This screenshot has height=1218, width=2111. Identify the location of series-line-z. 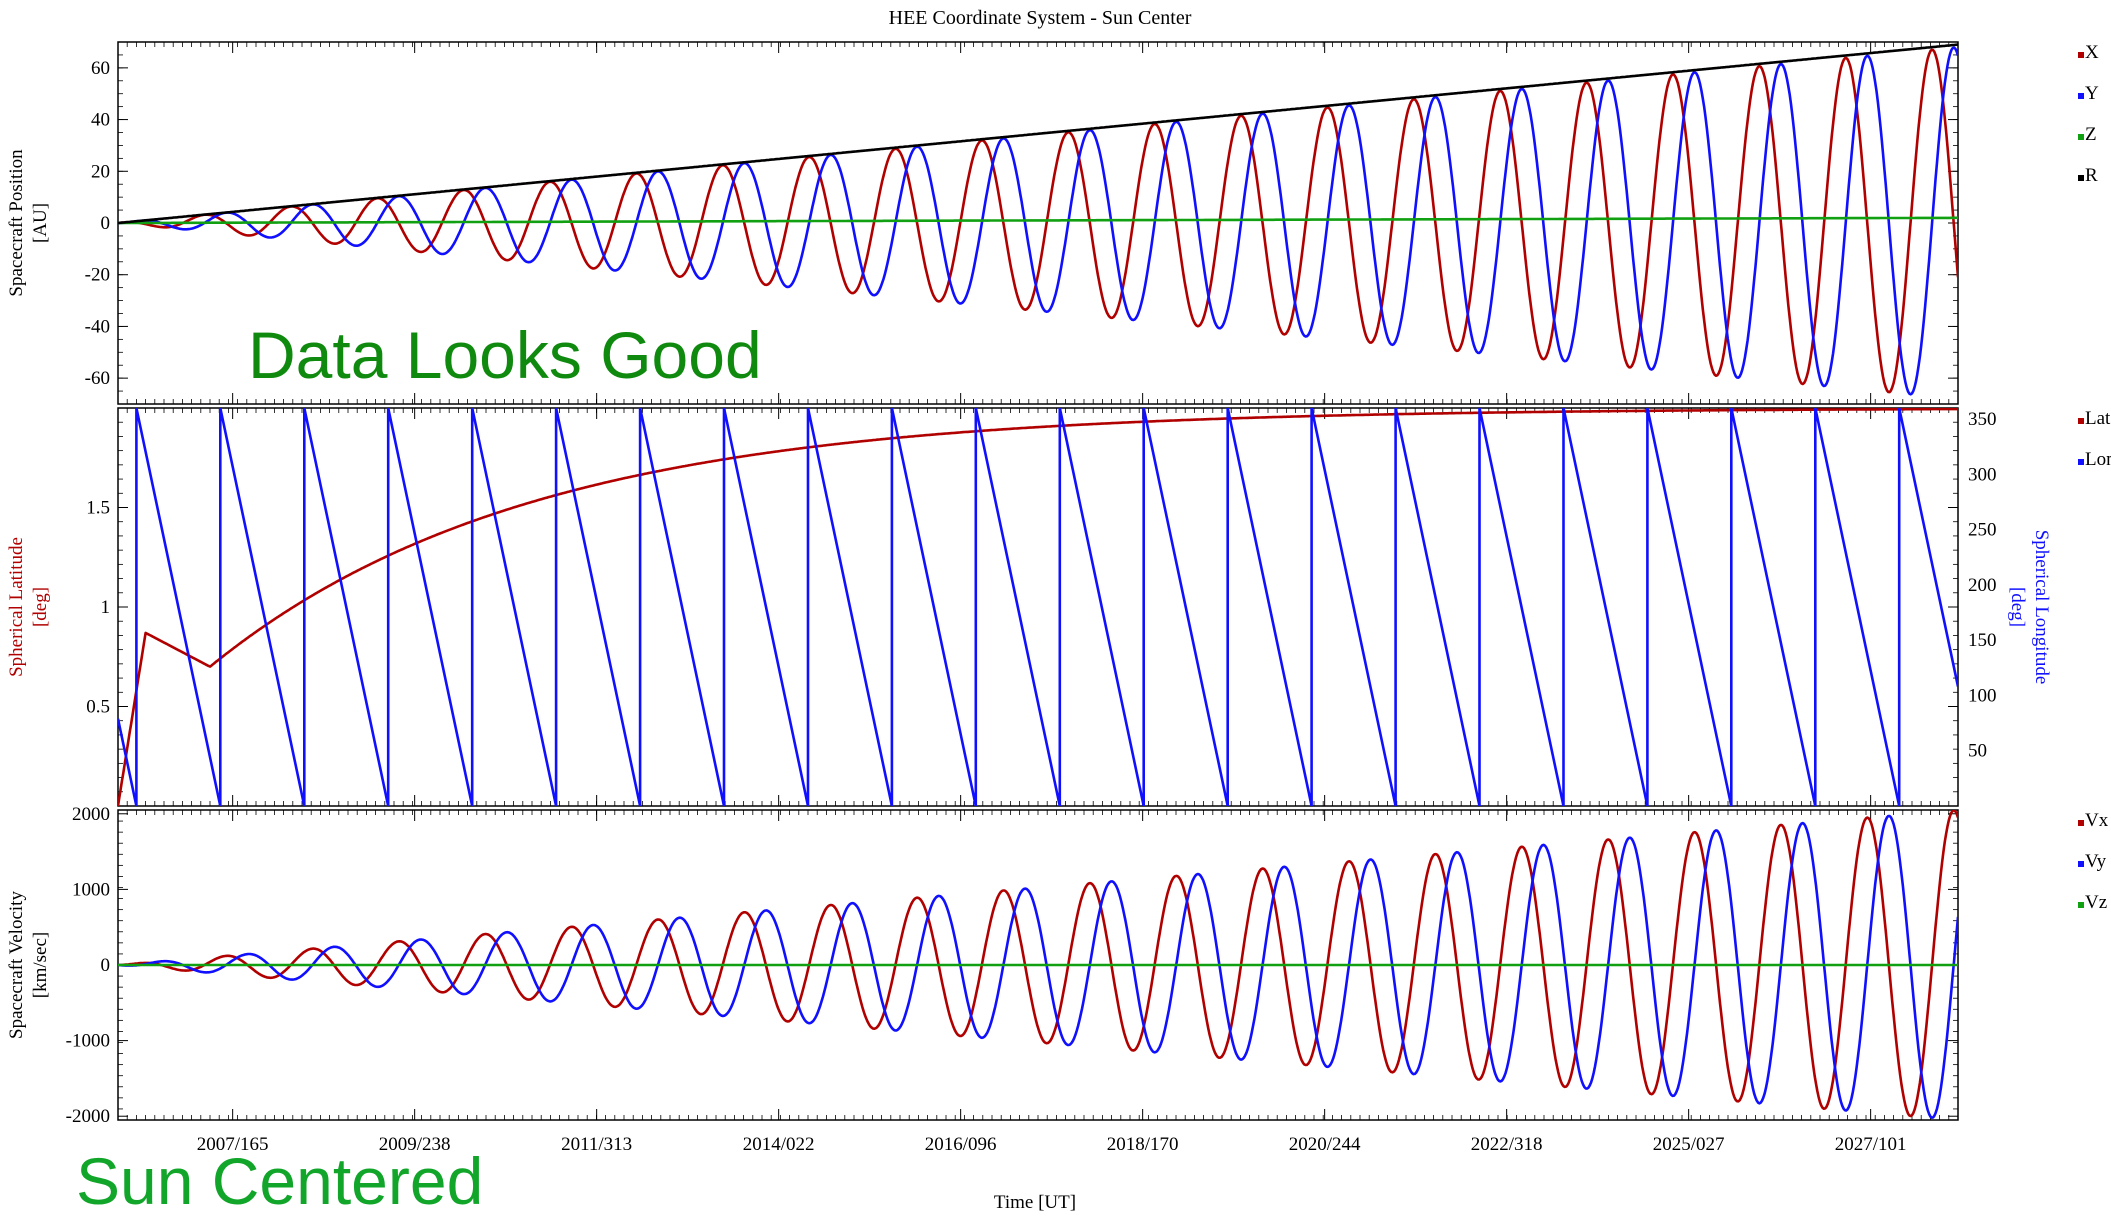
(1038, 220).